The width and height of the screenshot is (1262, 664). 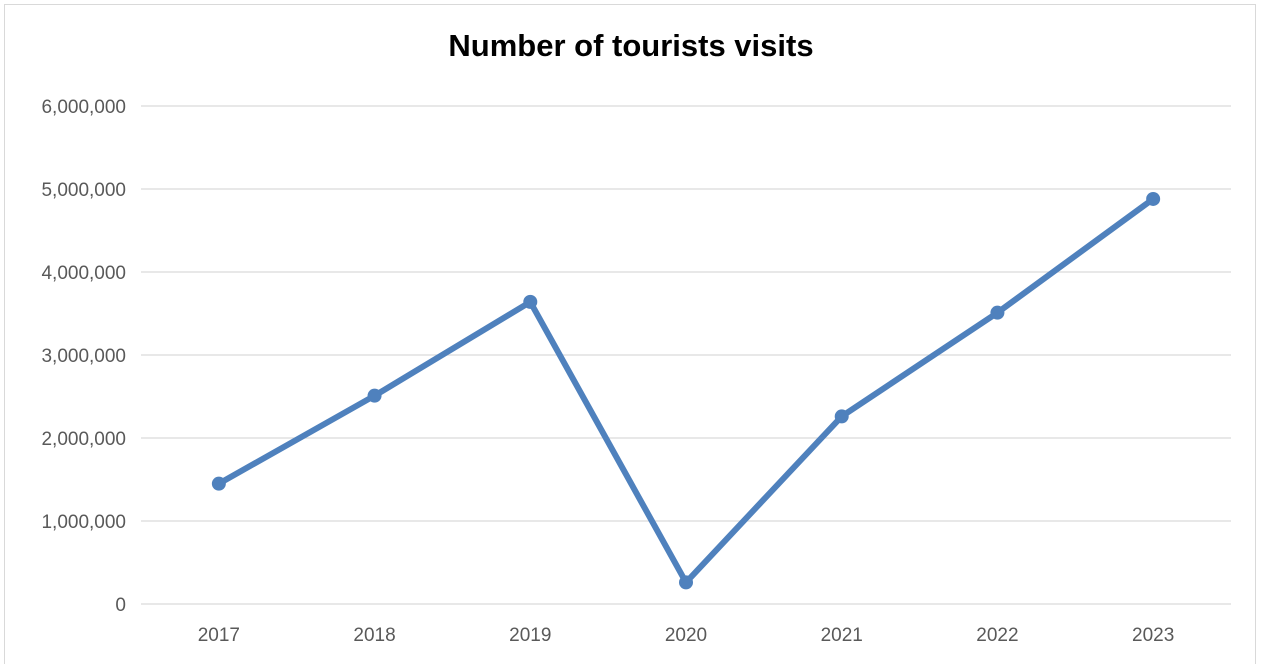 I want to click on y-tick-label: 6,000,000, so click(x=83, y=107).